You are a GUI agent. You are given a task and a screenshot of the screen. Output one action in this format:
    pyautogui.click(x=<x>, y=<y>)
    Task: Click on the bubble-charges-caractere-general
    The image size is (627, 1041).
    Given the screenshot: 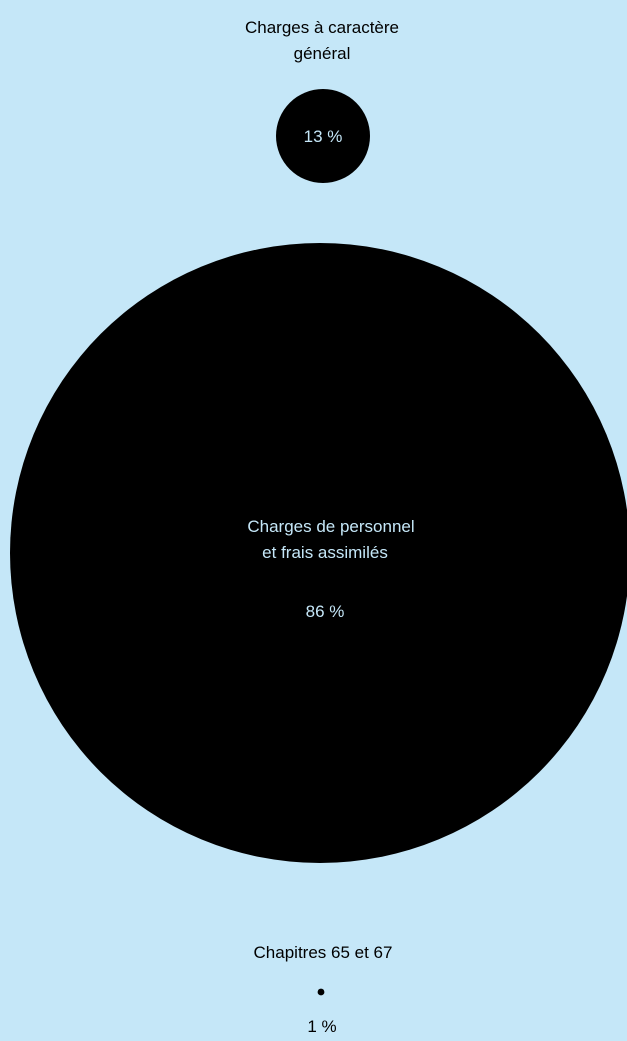 What is the action you would take?
    pyautogui.click(x=323, y=136)
    